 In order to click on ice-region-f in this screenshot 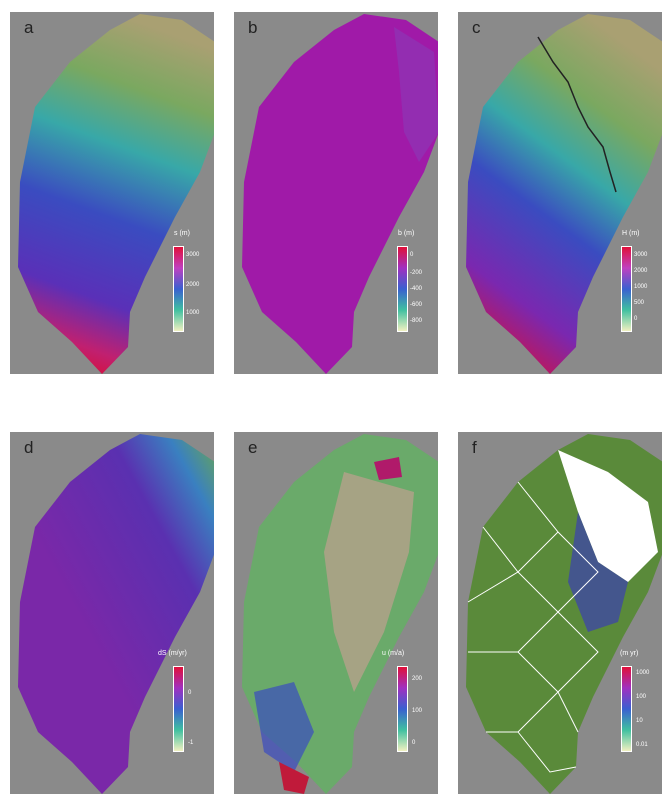, I will do `click(564, 614)`.